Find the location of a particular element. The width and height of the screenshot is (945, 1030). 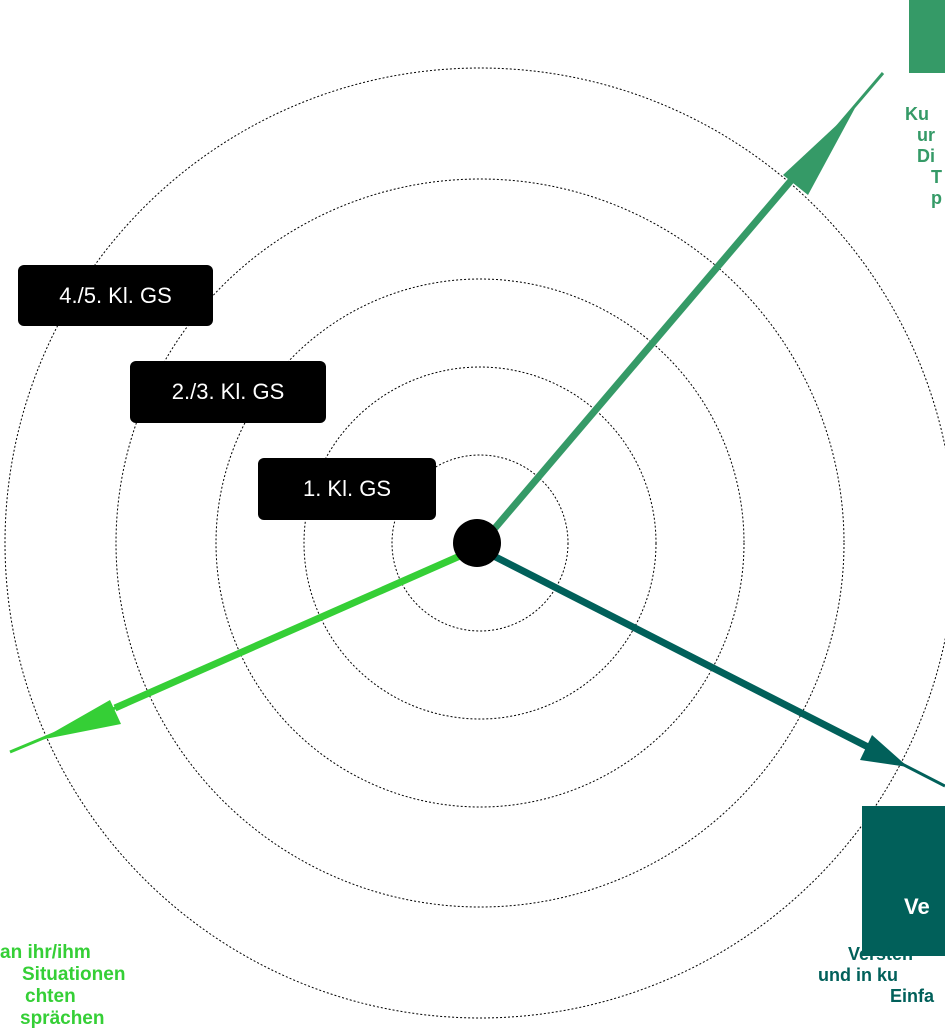

competence-box-top is located at coordinates (927, 36).